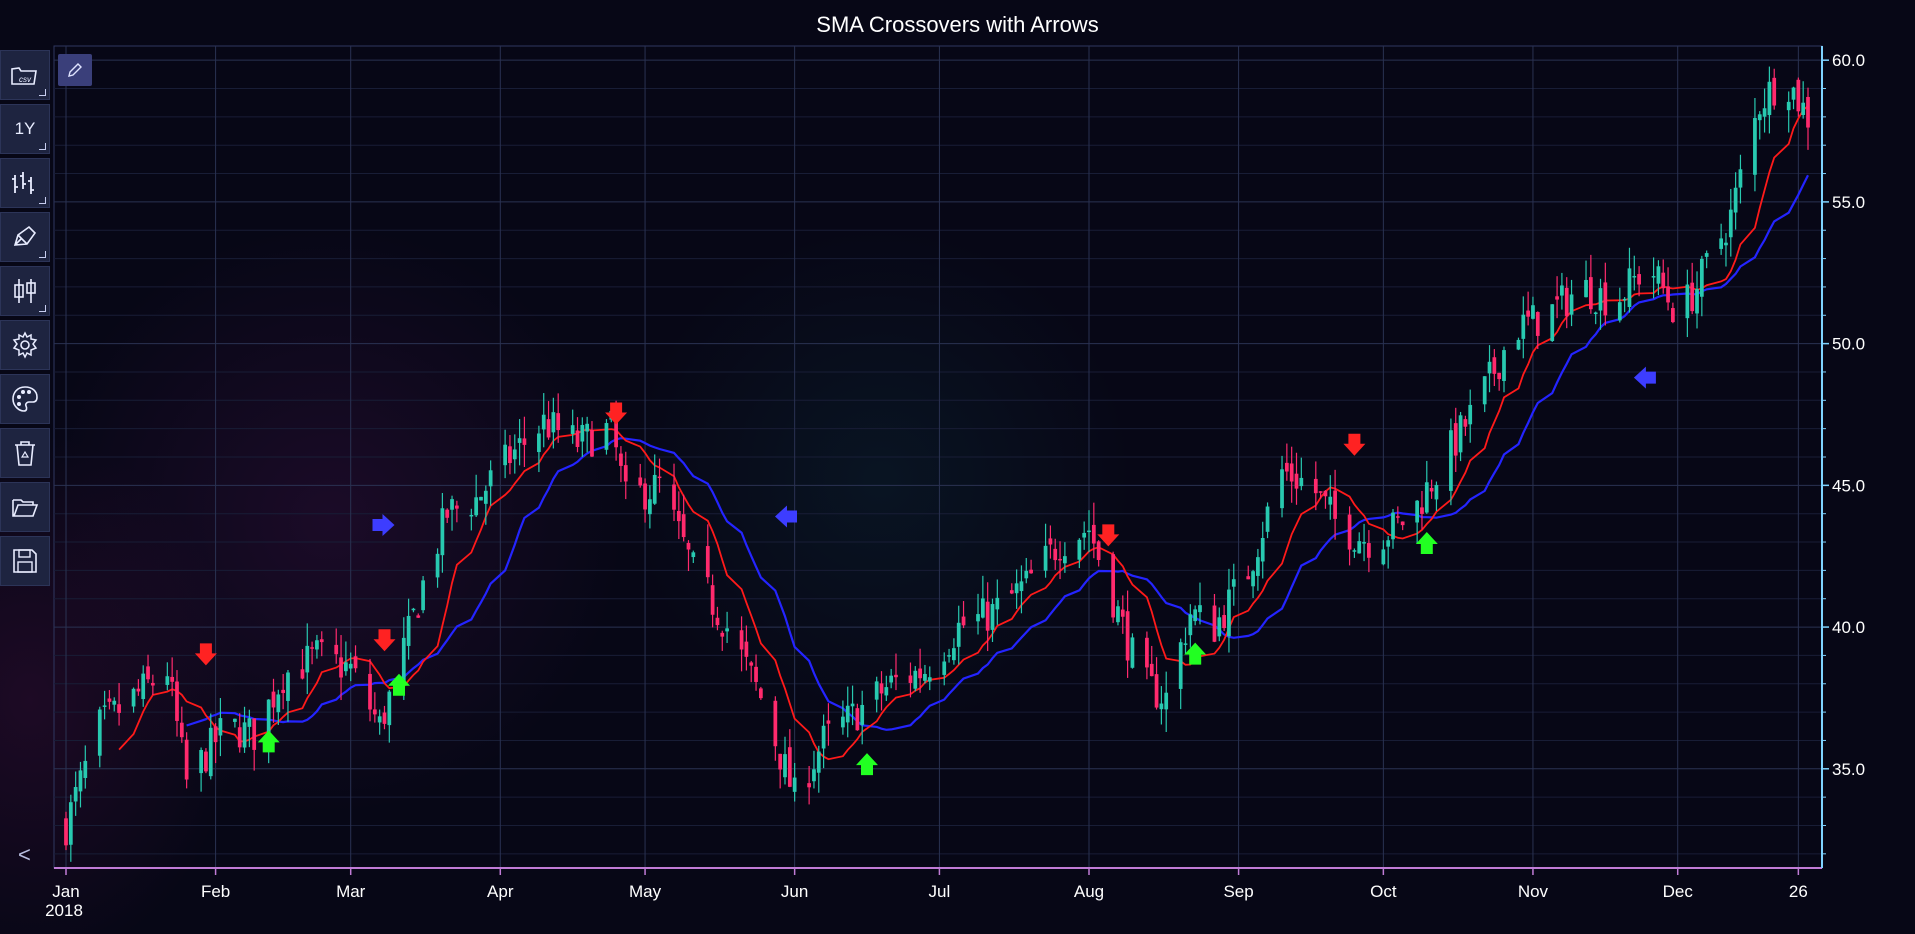 The width and height of the screenshot is (1915, 934). Describe the element at coordinates (75, 70) in the screenshot. I see `edit-button` at that location.